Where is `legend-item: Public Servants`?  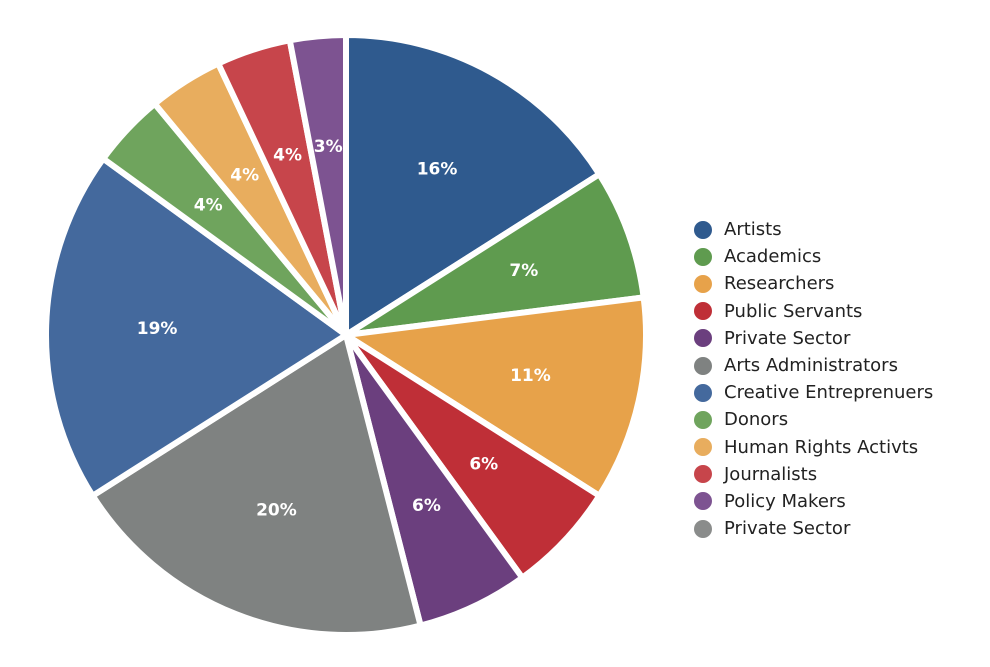 legend-item: Public Servants is located at coordinates (813, 311).